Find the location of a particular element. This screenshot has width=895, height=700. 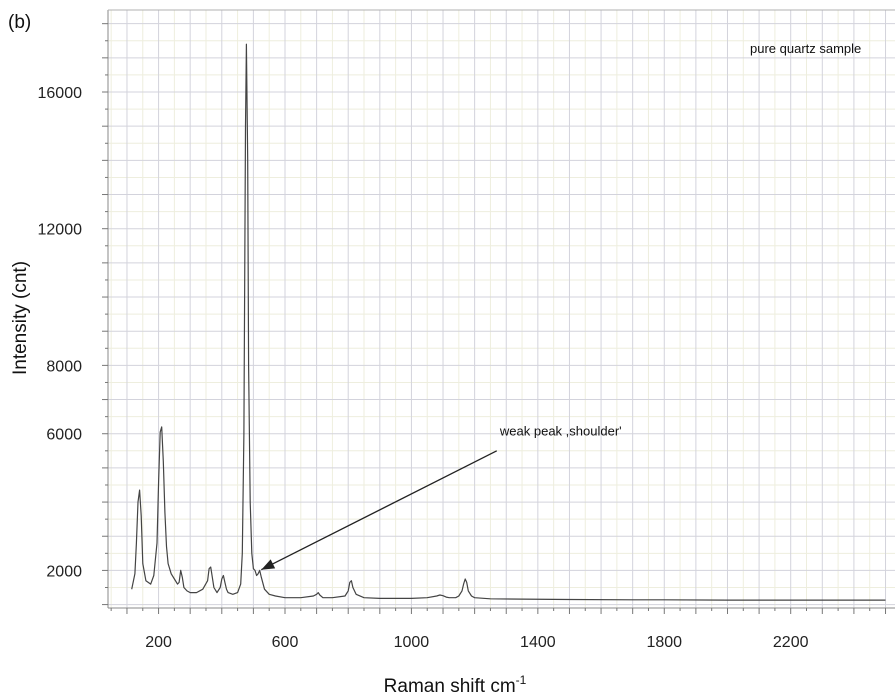

annotation-text: weak peak ,shoulder' is located at coordinates (560, 430).